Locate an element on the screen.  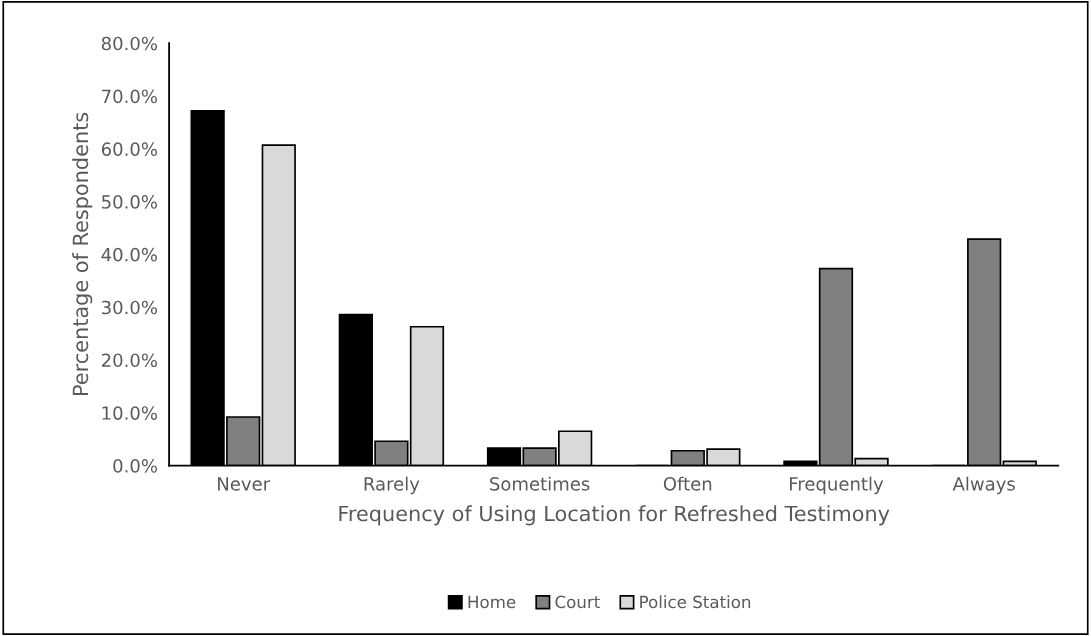
y-axis-title: Percentage of Respondents is located at coordinates (82, 253).